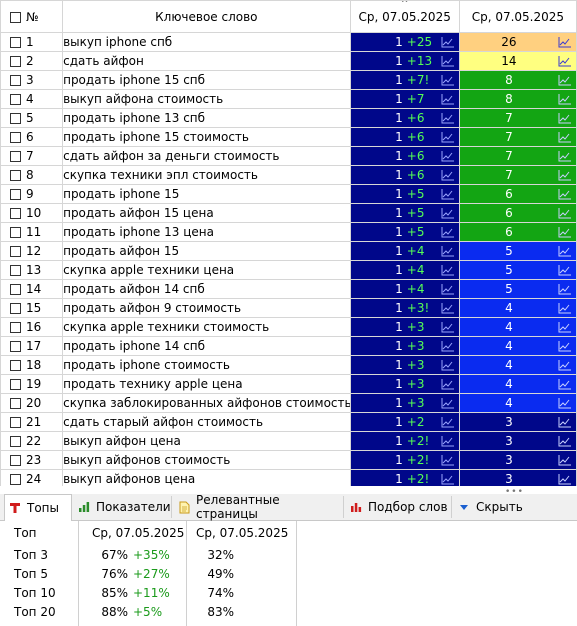 The image size is (577, 626). What do you see at coordinates (32, 80) in the screenshot?
I see `row-number-cell: 3` at bounding box center [32, 80].